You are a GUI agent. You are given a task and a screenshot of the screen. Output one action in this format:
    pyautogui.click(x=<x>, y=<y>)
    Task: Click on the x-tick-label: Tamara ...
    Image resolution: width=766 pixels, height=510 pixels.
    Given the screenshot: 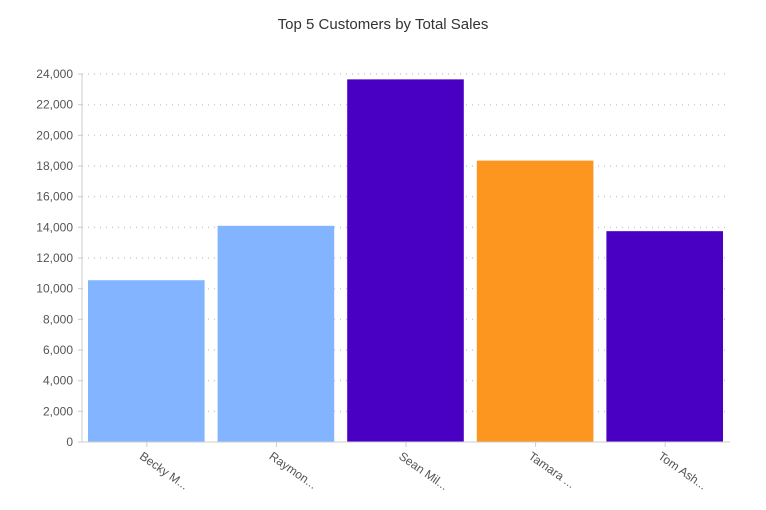 What is the action you would take?
    pyautogui.click(x=552, y=470)
    